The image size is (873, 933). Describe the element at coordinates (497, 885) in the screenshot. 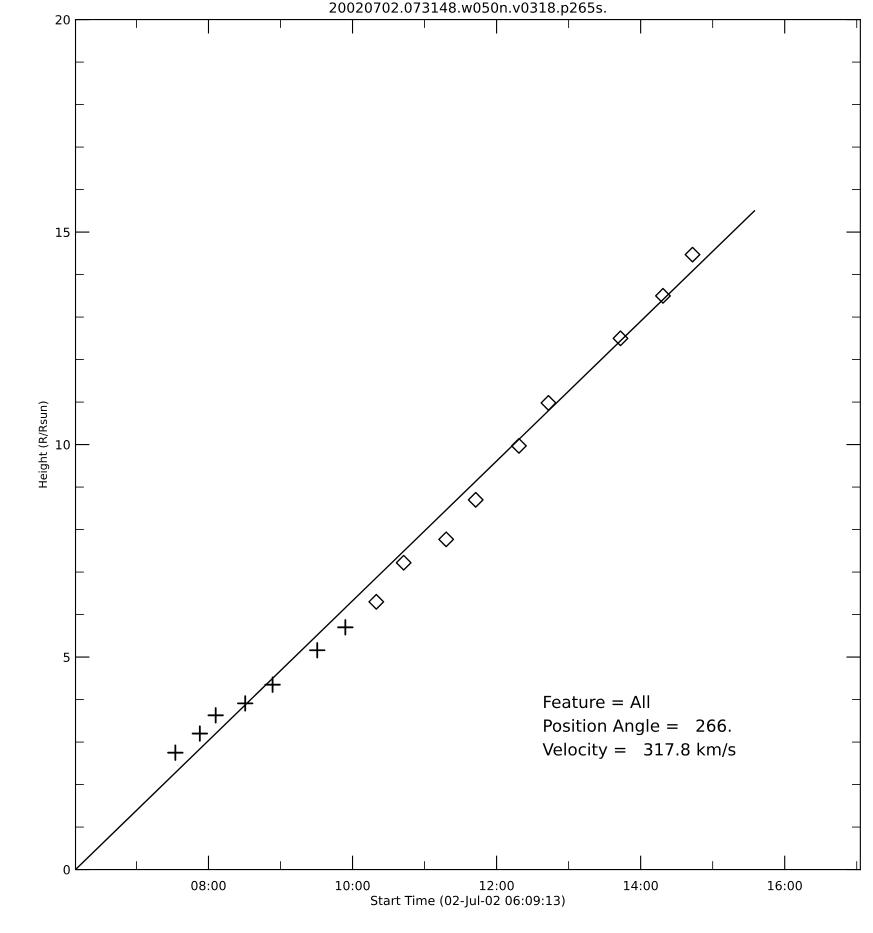

I see `x-tick-label: 12:00` at that location.